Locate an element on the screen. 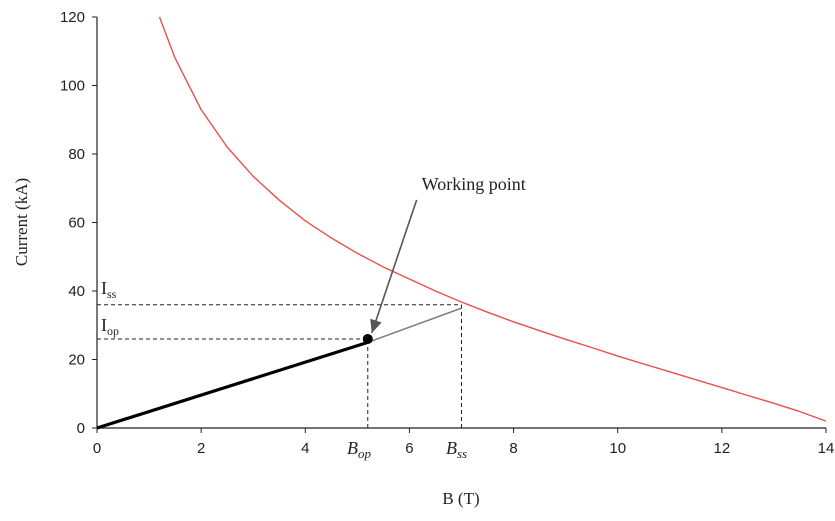 This screenshot has height=521, width=835. iop-label: Iop is located at coordinates (110, 326).